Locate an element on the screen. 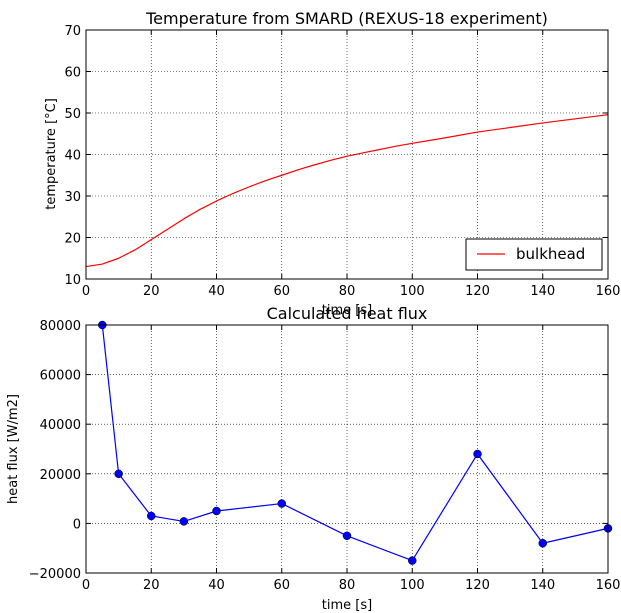  heat-flux-x-tick-label: 100 is located at coordinates (412, 585).